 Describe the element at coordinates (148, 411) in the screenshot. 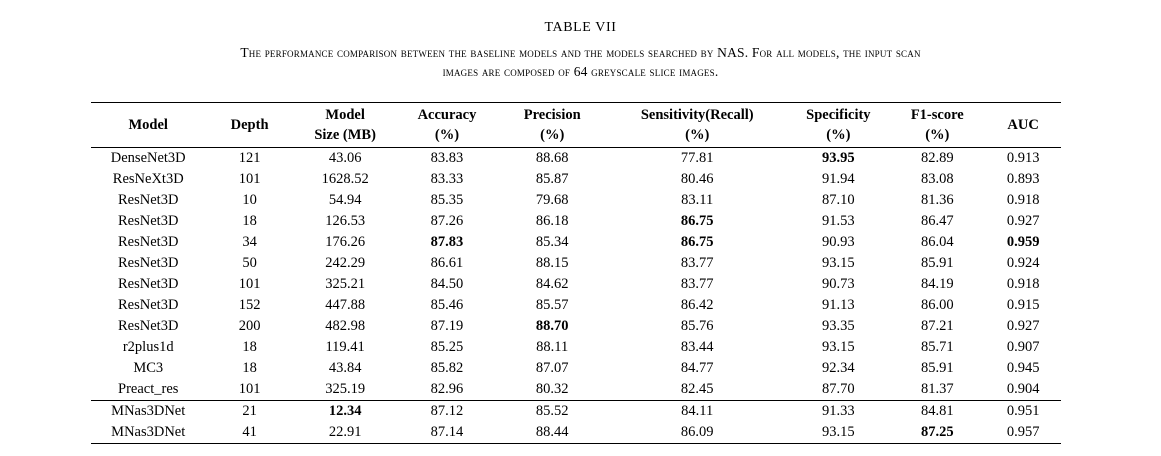

I see `cell-model-row-12: MNas3DNet` at that location.